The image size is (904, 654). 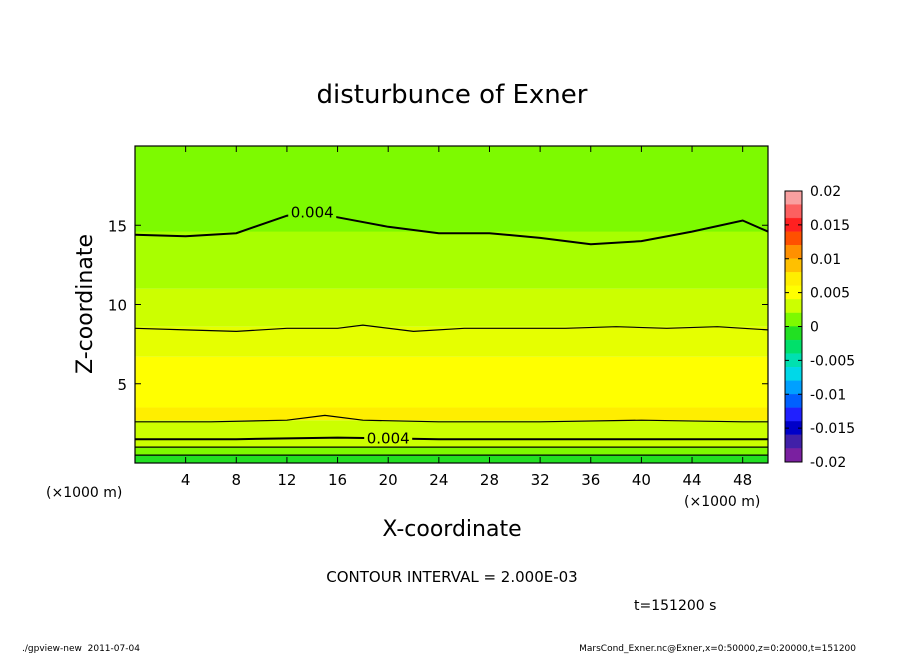 I want to click on colorbar-tick-label: 0.02, so click(x=825, y=192).